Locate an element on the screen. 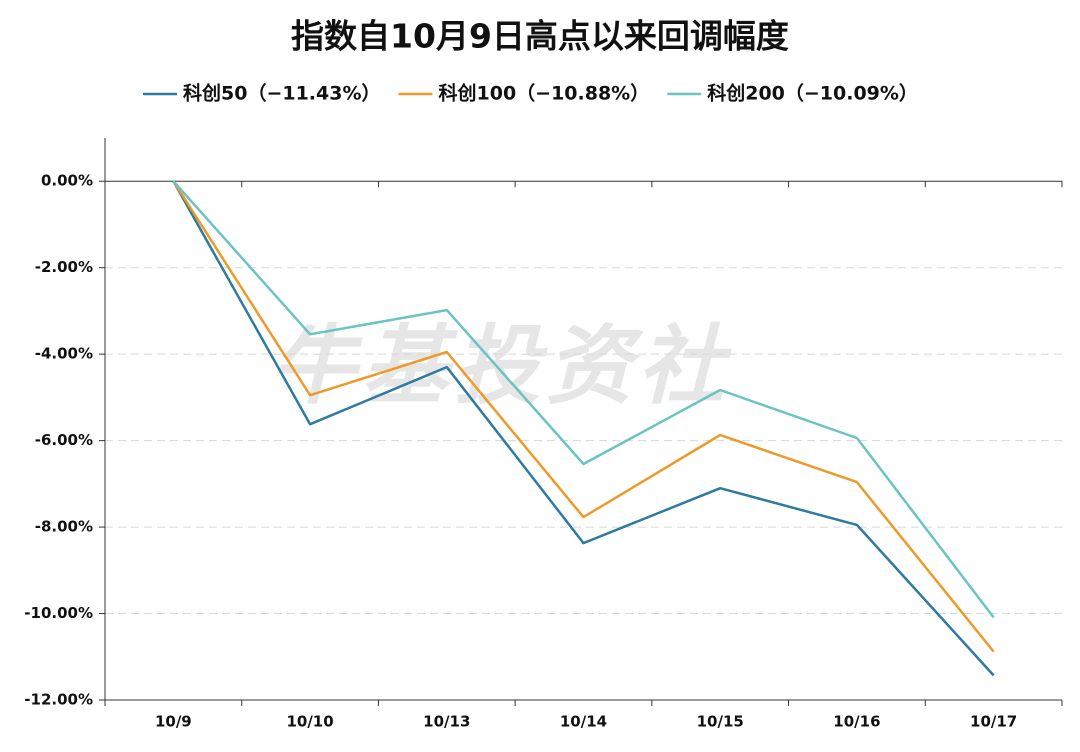 The height and width of the screenshot is (752, 1080). legend-label: 科创50（−11.43%） is located at coordinates (282, 93).